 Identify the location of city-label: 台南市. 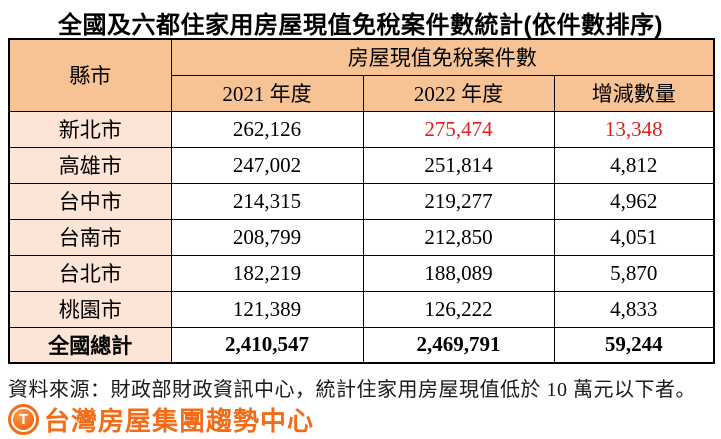
(90, 237).